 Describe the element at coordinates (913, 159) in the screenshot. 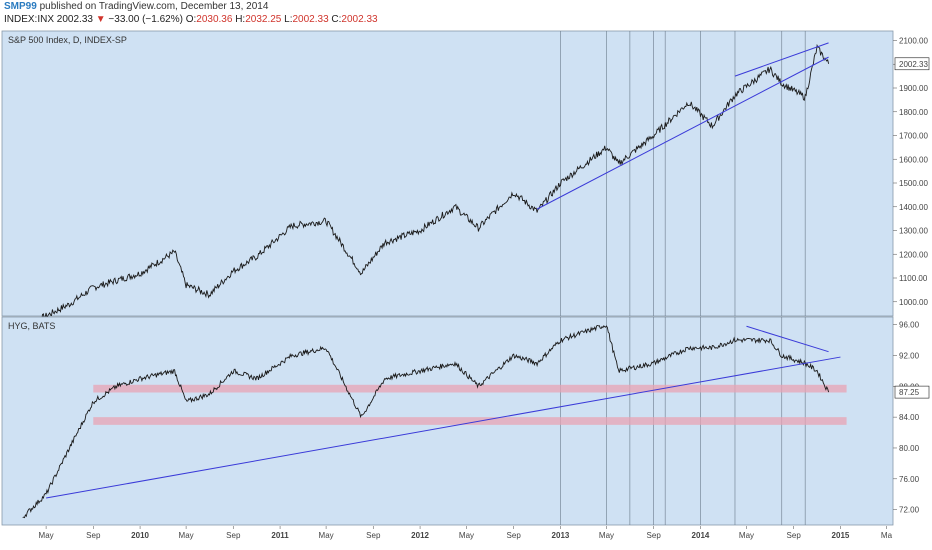

I see `y-tick-label: 1600.00` at that location.